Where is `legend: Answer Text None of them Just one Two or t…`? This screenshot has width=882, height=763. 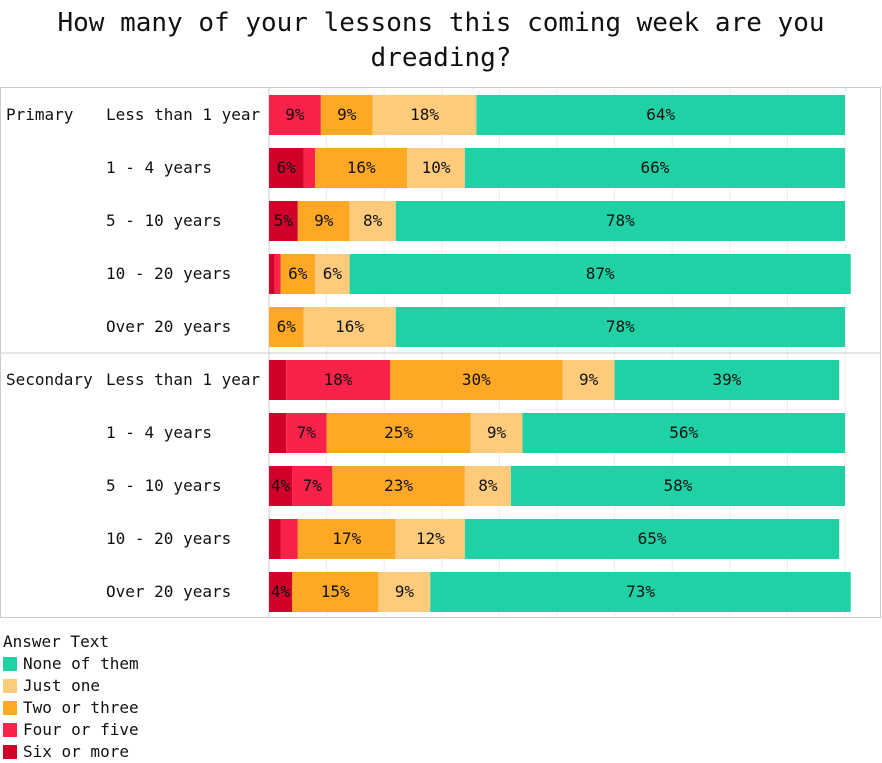
legend: Answer Text None of them Just one Two or t… is located at coordinates (71, 697).